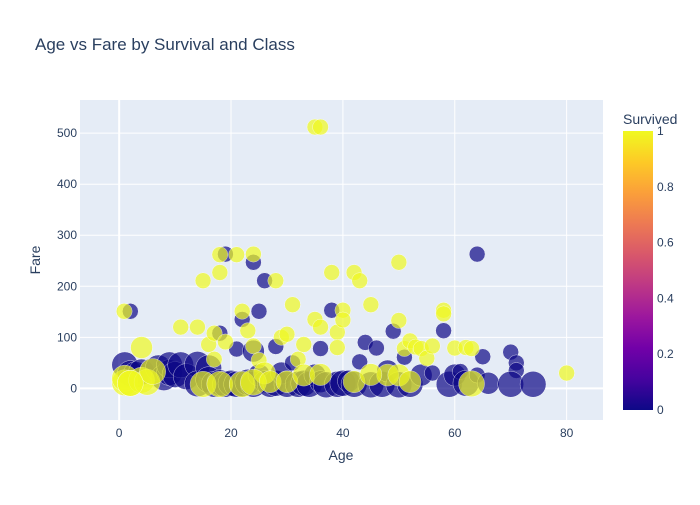  I want to click on colorbar-tick-label: 0.4, so click(665, 298).